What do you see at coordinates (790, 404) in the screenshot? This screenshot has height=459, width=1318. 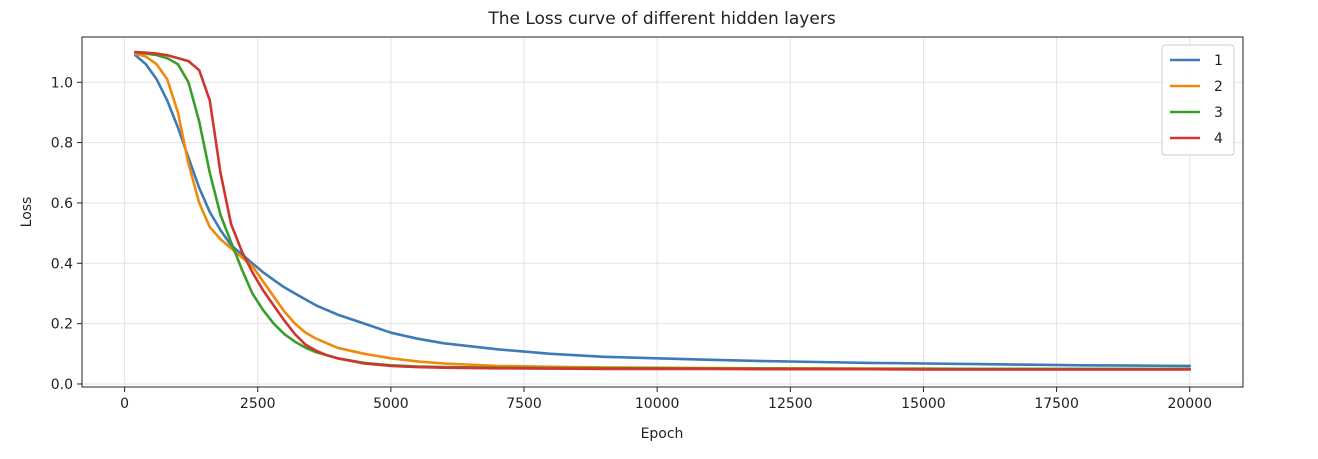 I see `x-tick-label: 12500` at bounding box center [790, 404].